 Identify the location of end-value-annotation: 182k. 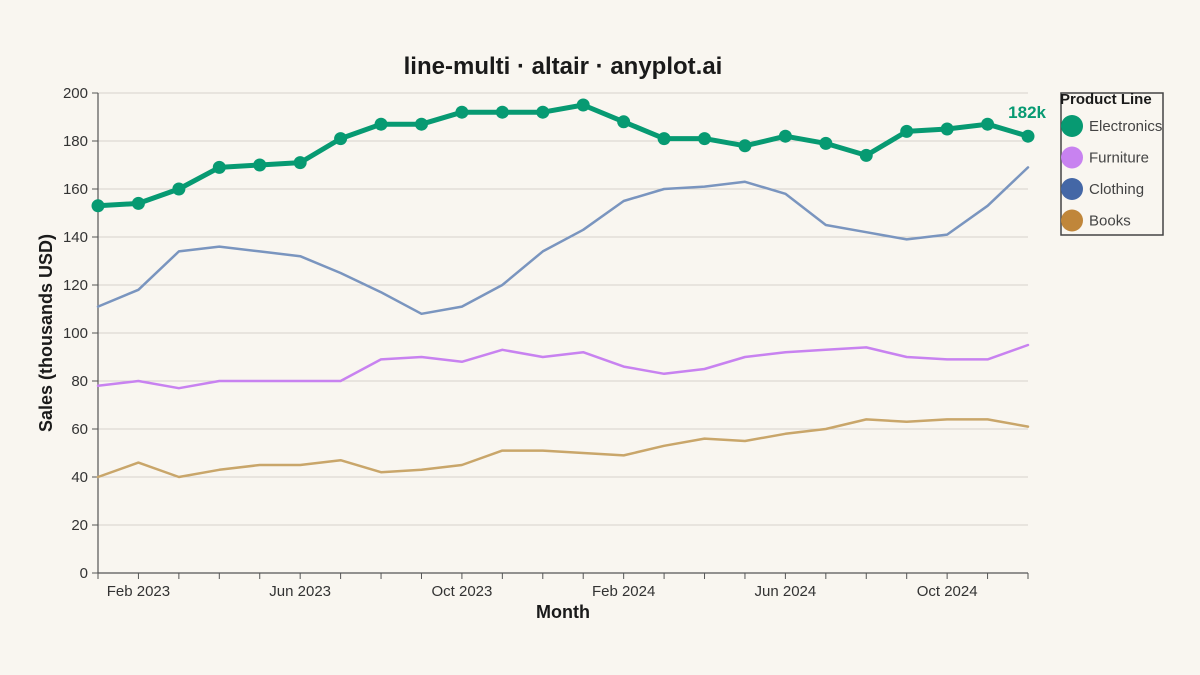
(1027, 112).